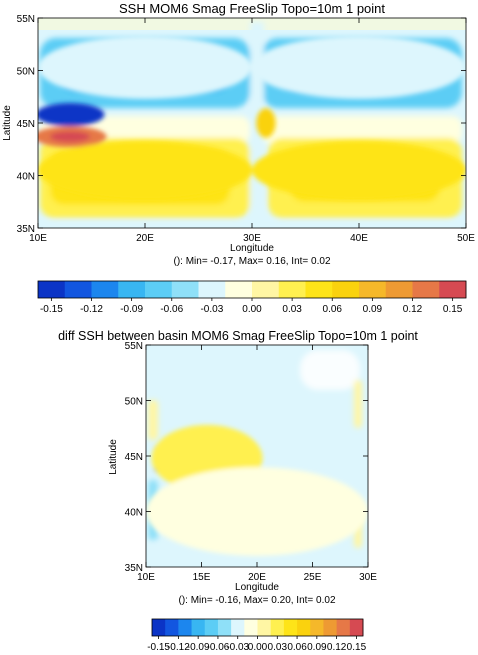 The height and width of the screenshot is (655, 478). Describe the element at coordinates (134, 513) in the screenshot. I see `plot-2-ytick-label: 40N` at that location.